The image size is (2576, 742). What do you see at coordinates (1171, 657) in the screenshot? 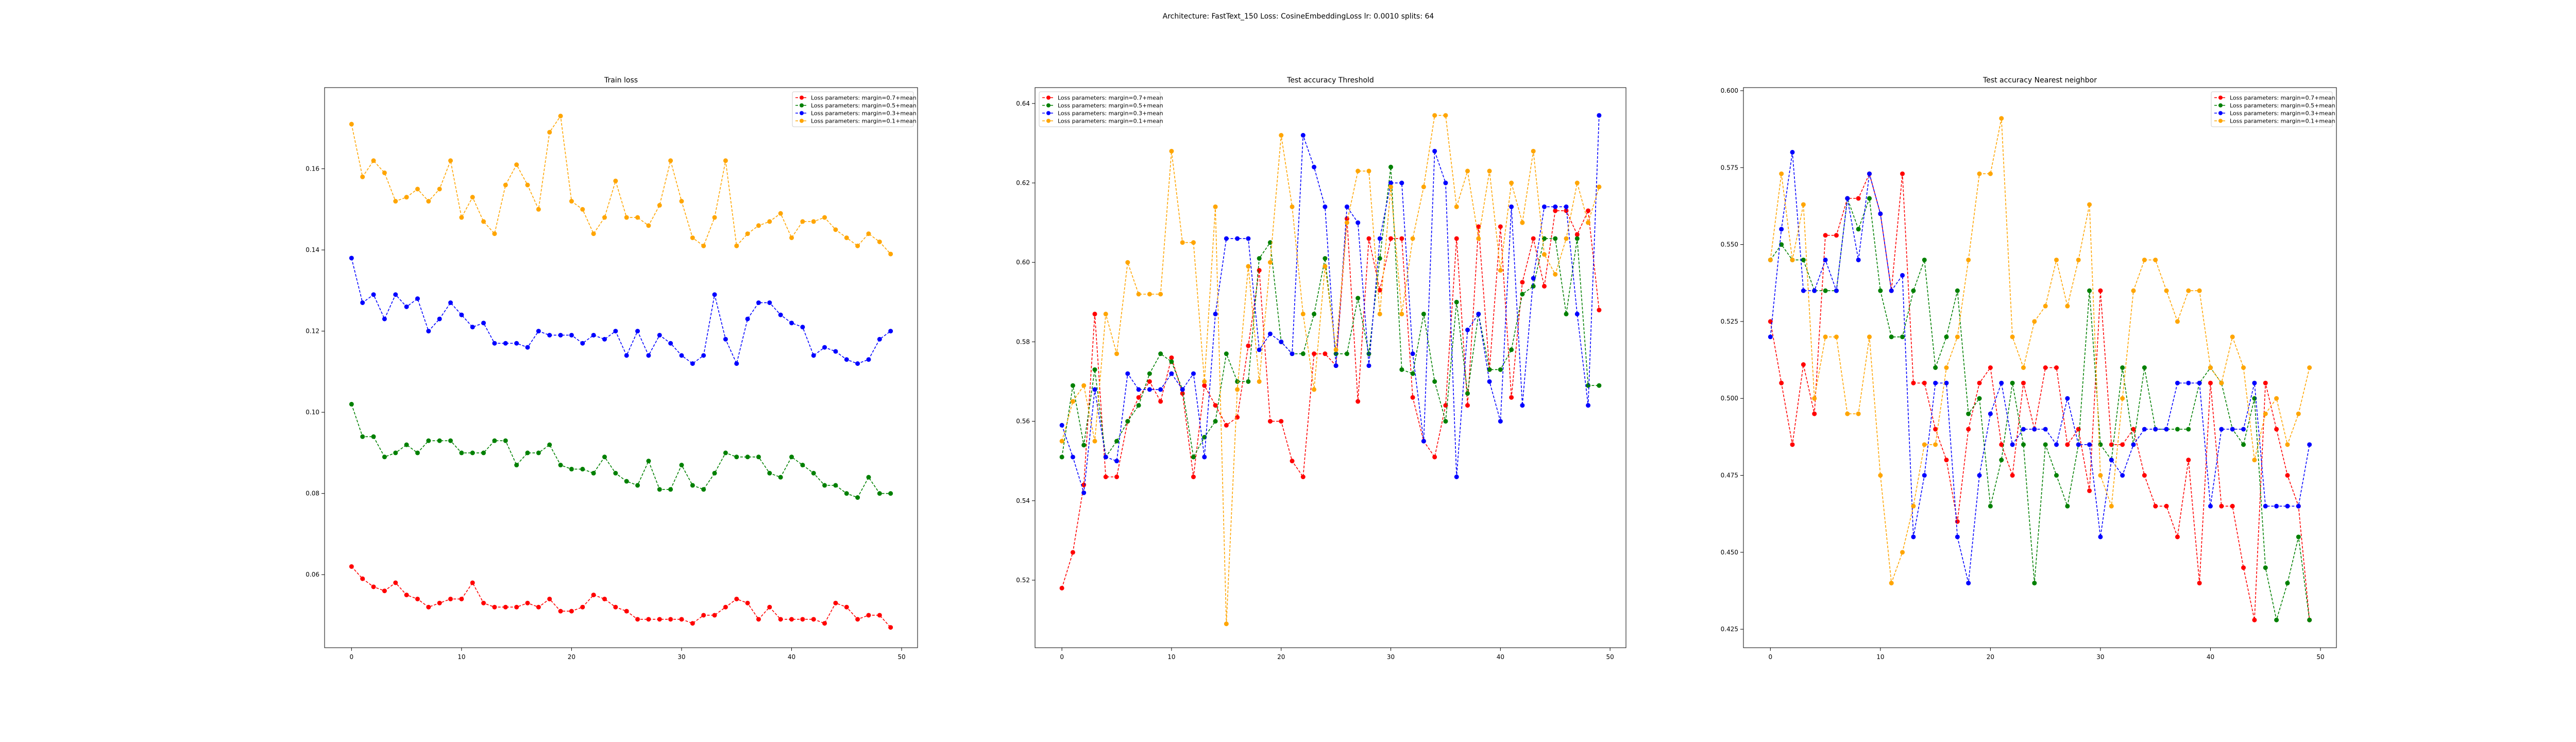
I see `x-tick-label: 10` at bounding box center [1171, 657].